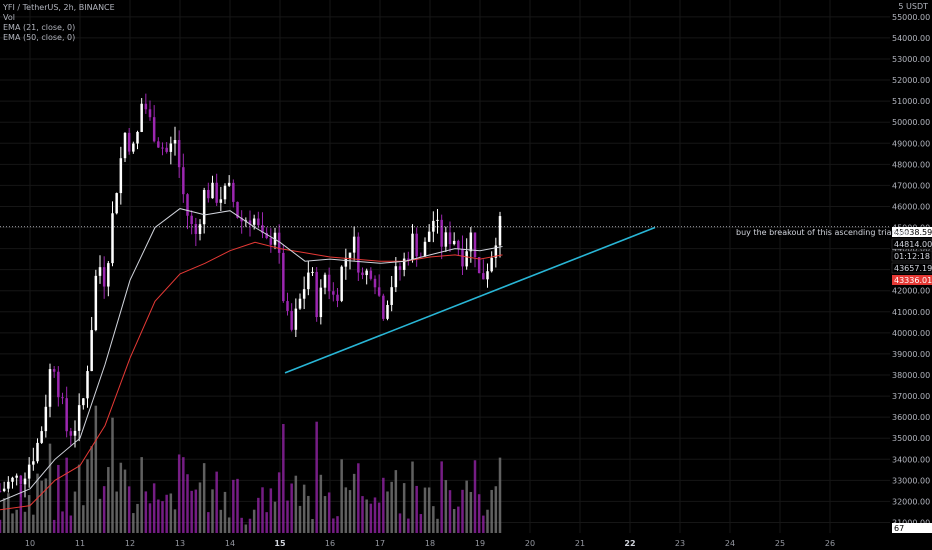  I want to click on price-tag: 45038.59, so click(913, 232).